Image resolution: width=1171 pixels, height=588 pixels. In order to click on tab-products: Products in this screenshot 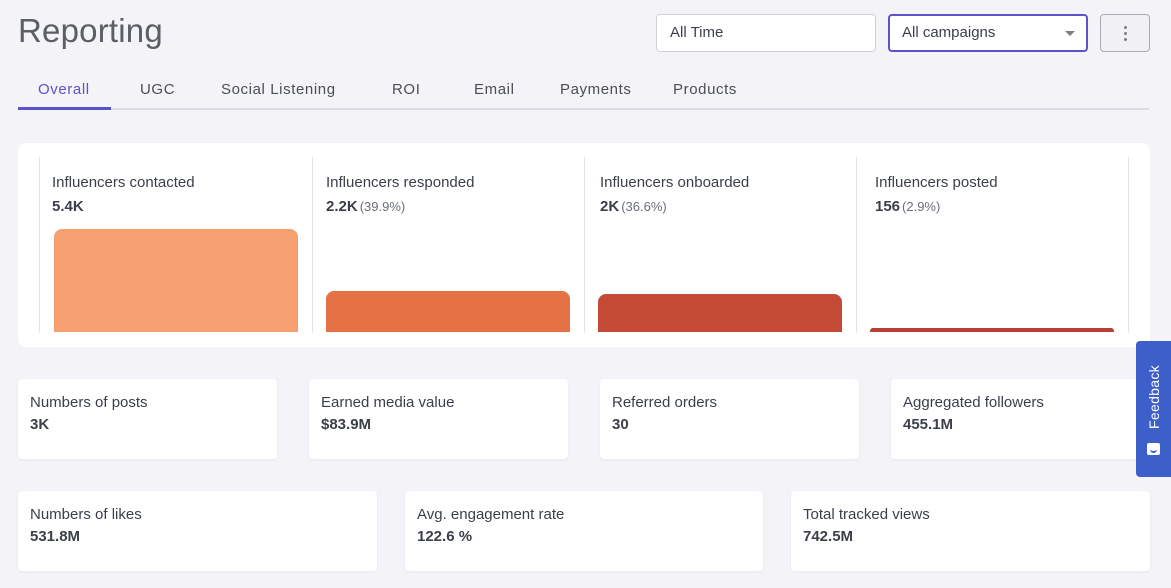, I will do `click(705, 89)`.